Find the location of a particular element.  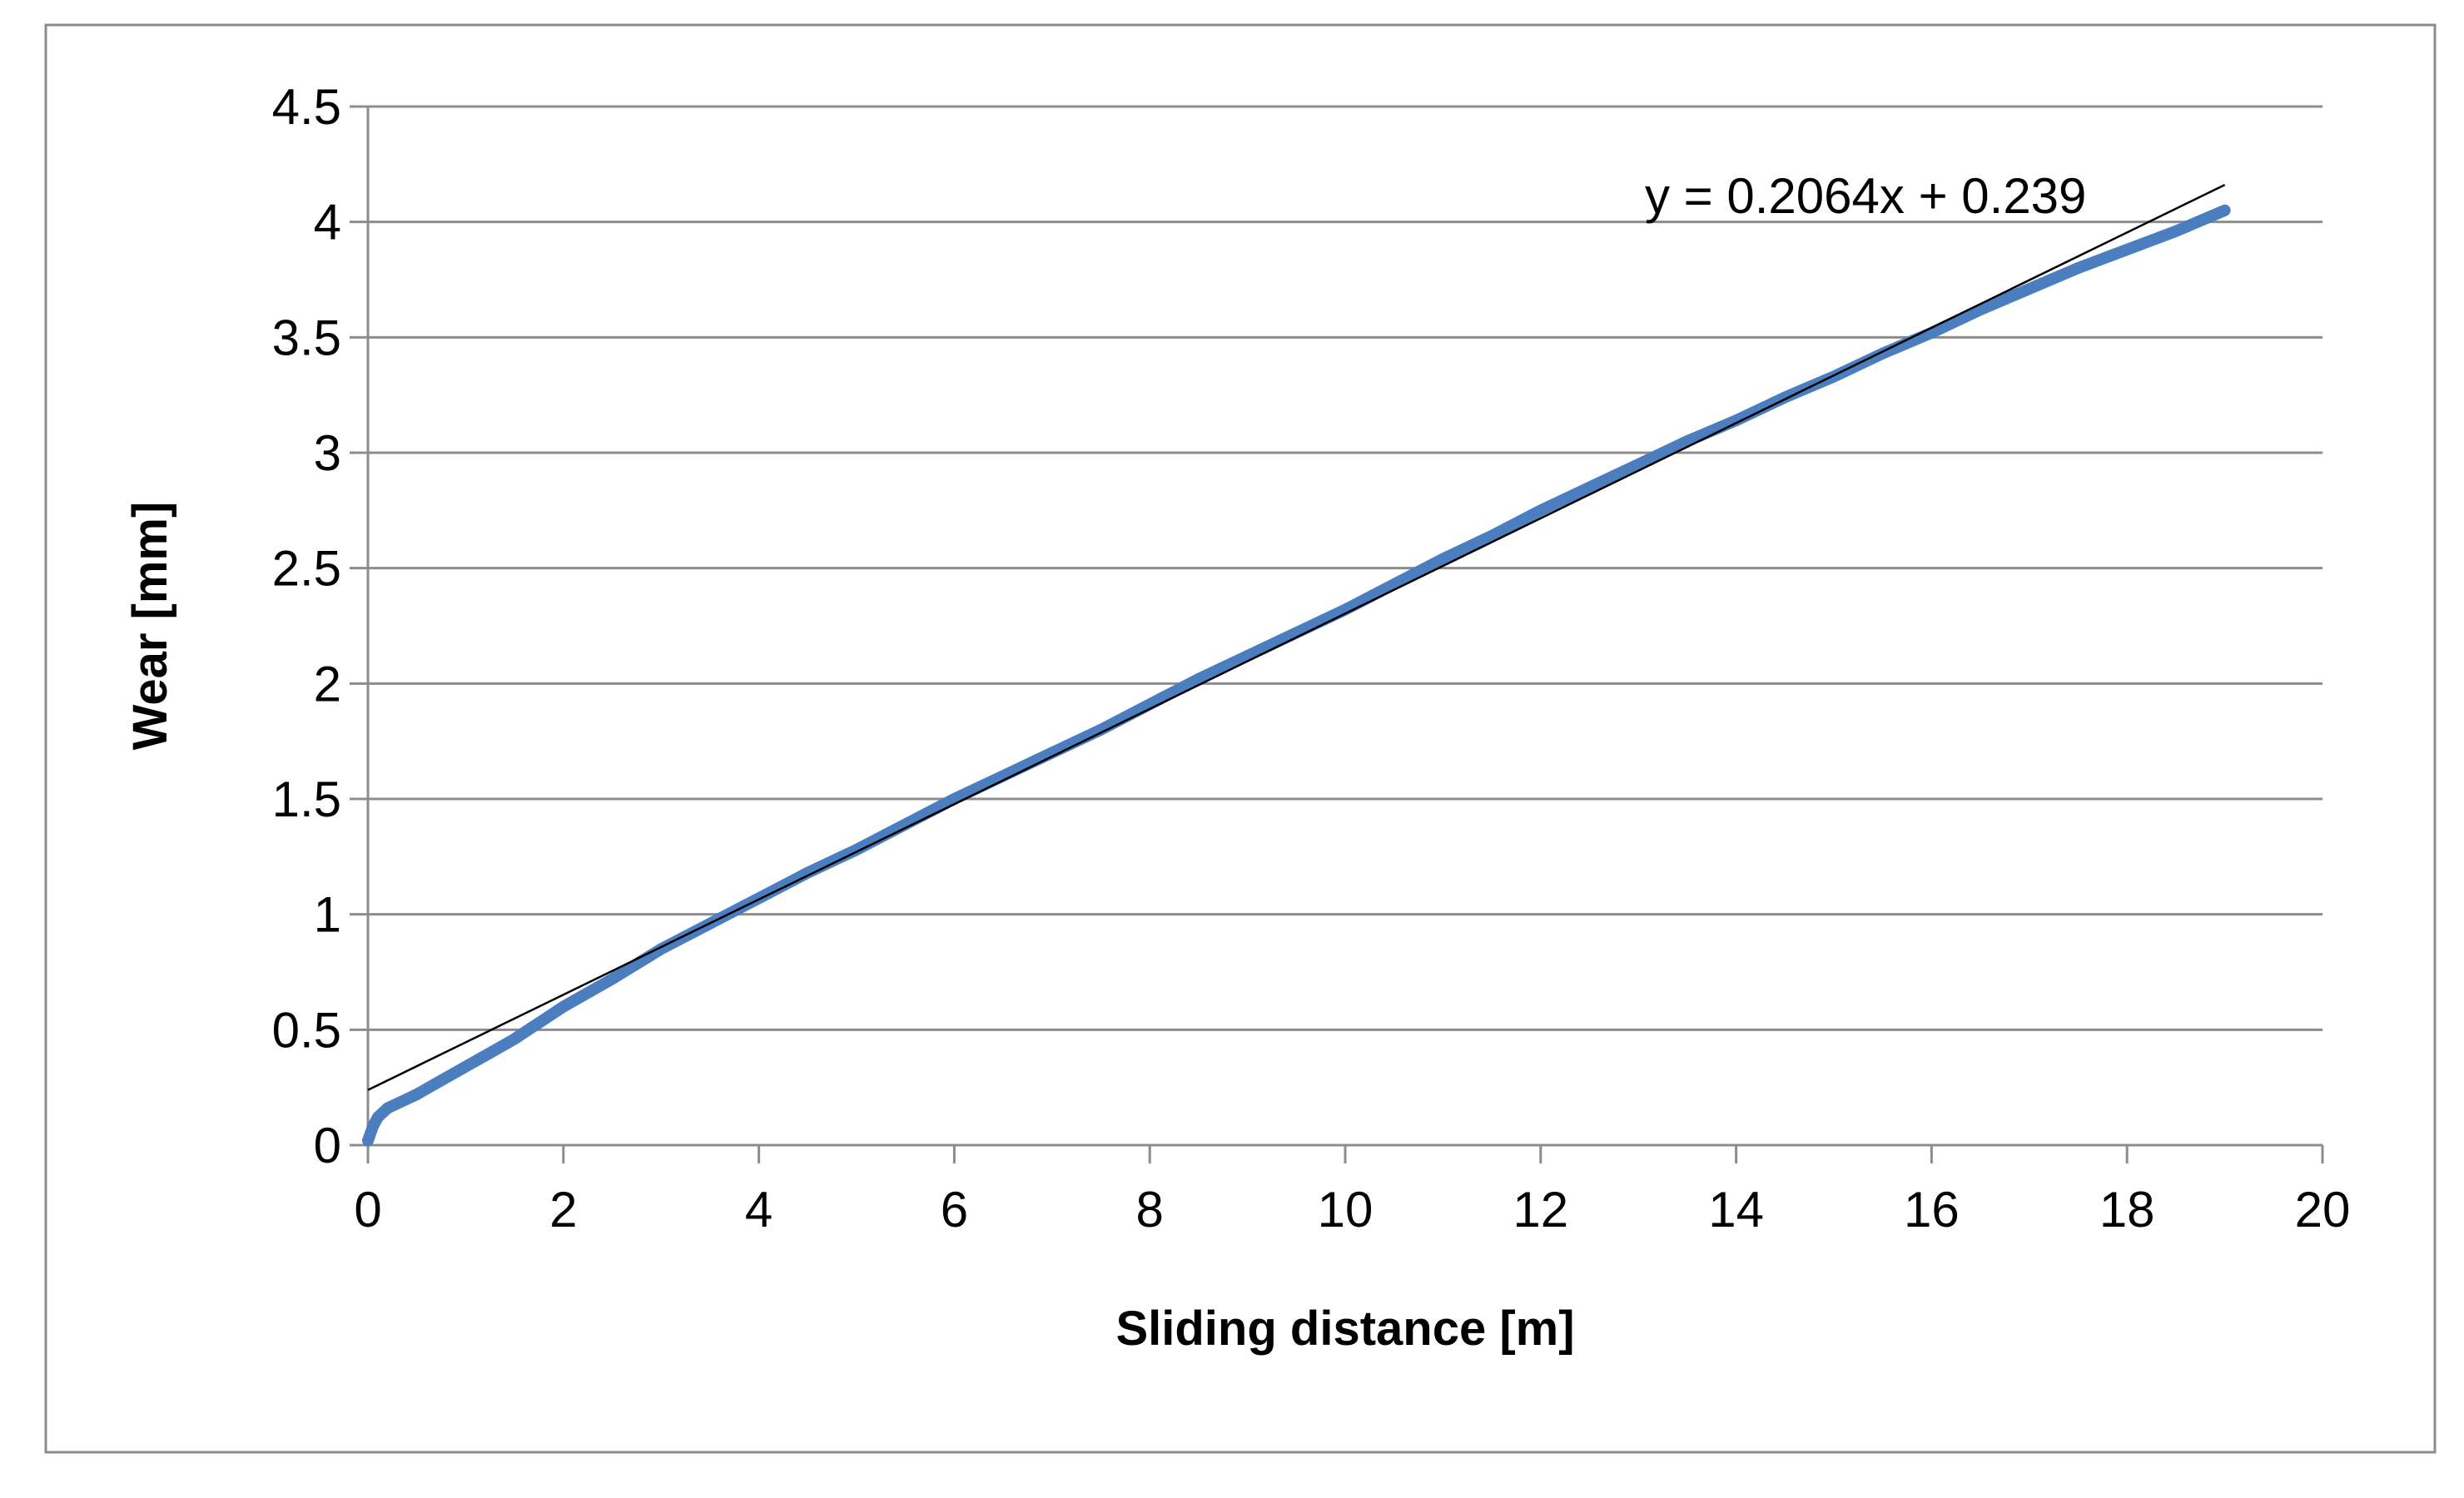

y-tick-label: 2.5 is located at coordinates (306, 569).